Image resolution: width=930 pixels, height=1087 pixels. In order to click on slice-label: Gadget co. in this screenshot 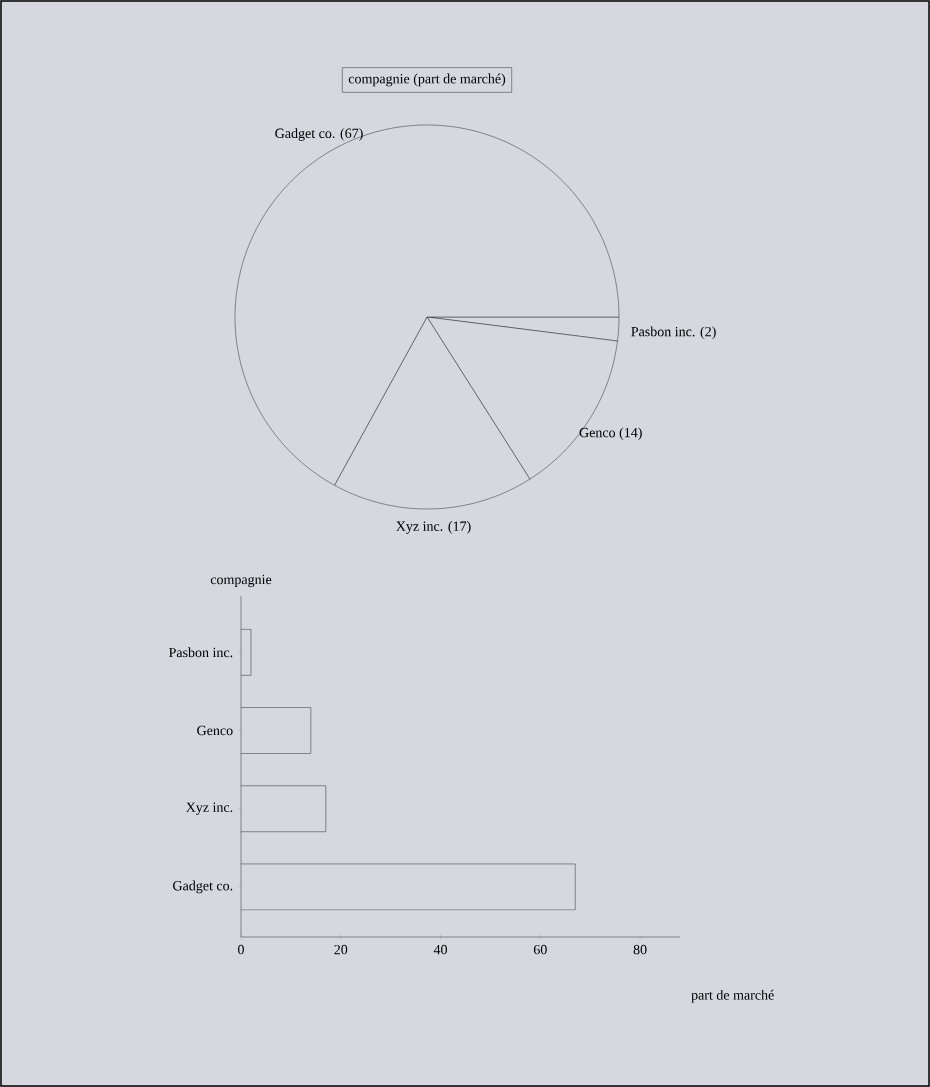, I will do `click(305, 134)`.